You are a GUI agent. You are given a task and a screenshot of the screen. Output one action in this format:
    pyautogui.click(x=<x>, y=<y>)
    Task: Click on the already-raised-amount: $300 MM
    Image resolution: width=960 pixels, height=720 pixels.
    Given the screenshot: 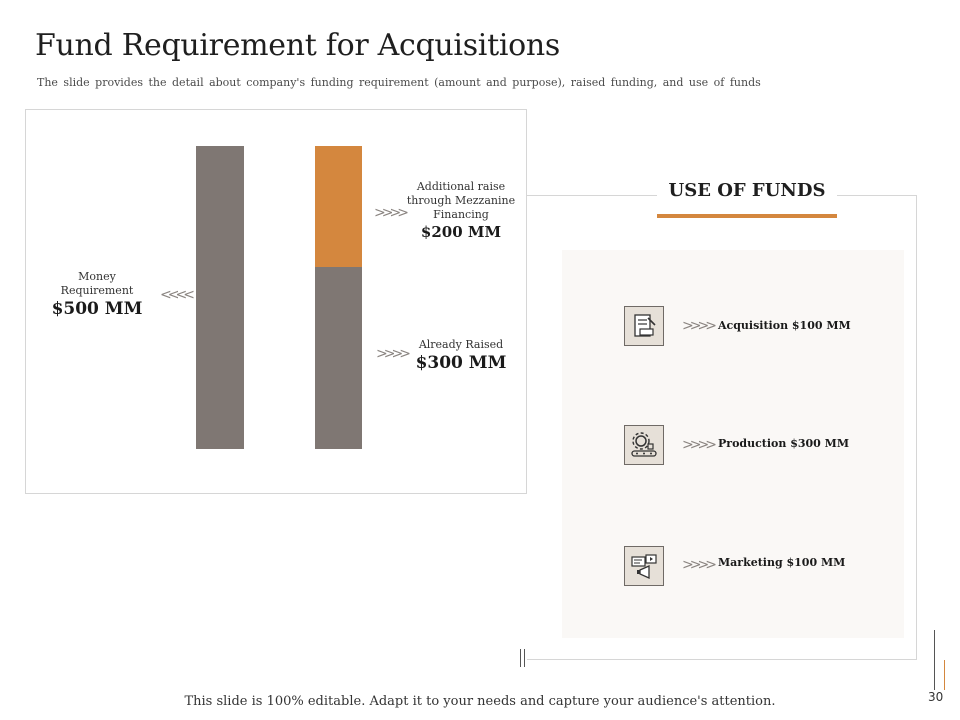 What is the action you would take?
    pyautogui.click(x=461, y=363)
    